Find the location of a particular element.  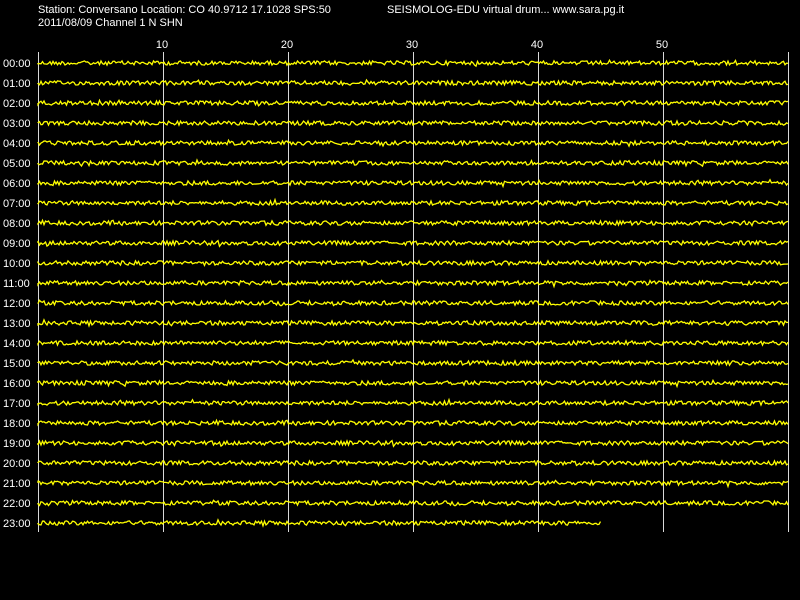

row-time-label: 02:00 is located at coordinates (17, 104).